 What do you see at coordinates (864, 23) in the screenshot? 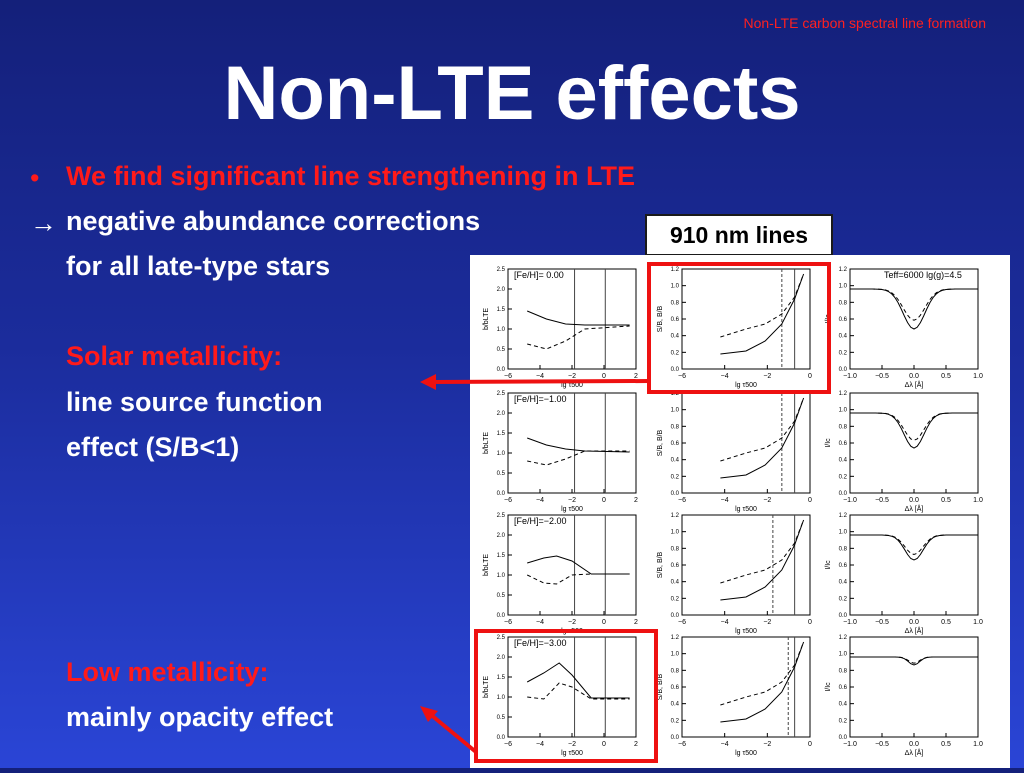
I see `header-note: Non-LTE carbon spectral line formation` at bounding box center [864, 23].